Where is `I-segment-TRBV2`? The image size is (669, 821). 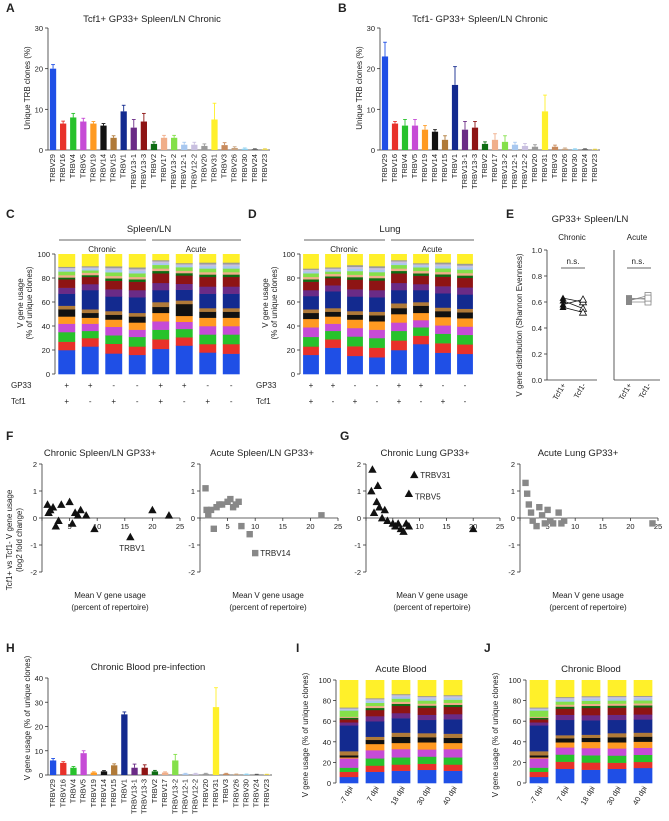
I-segment-TRBV2 is located at coordinates (427, 706).